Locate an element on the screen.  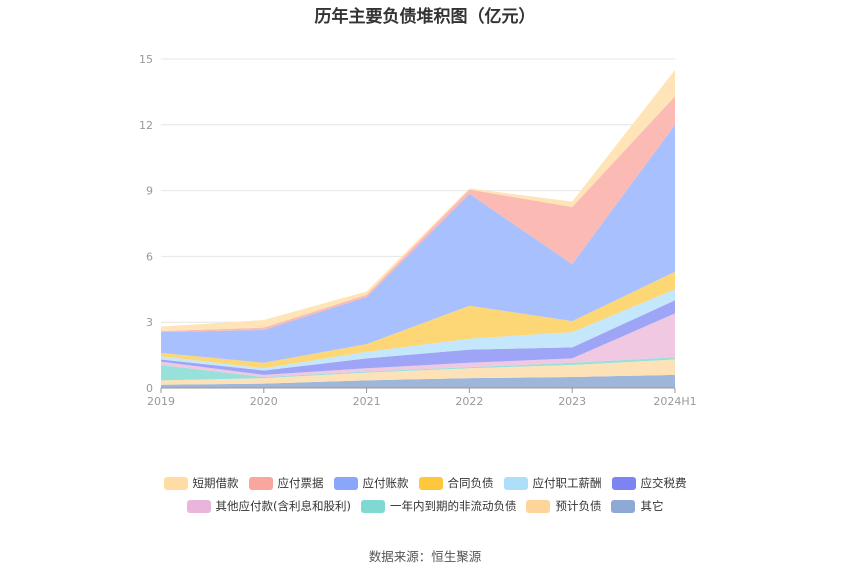
y-tick-label: 6 is located at coordinates (149, 256).